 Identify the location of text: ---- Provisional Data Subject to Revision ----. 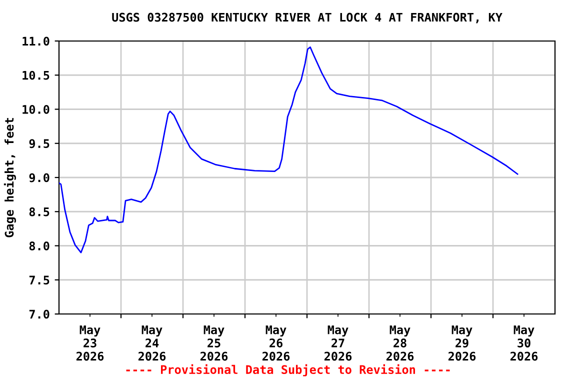
(288, 370).